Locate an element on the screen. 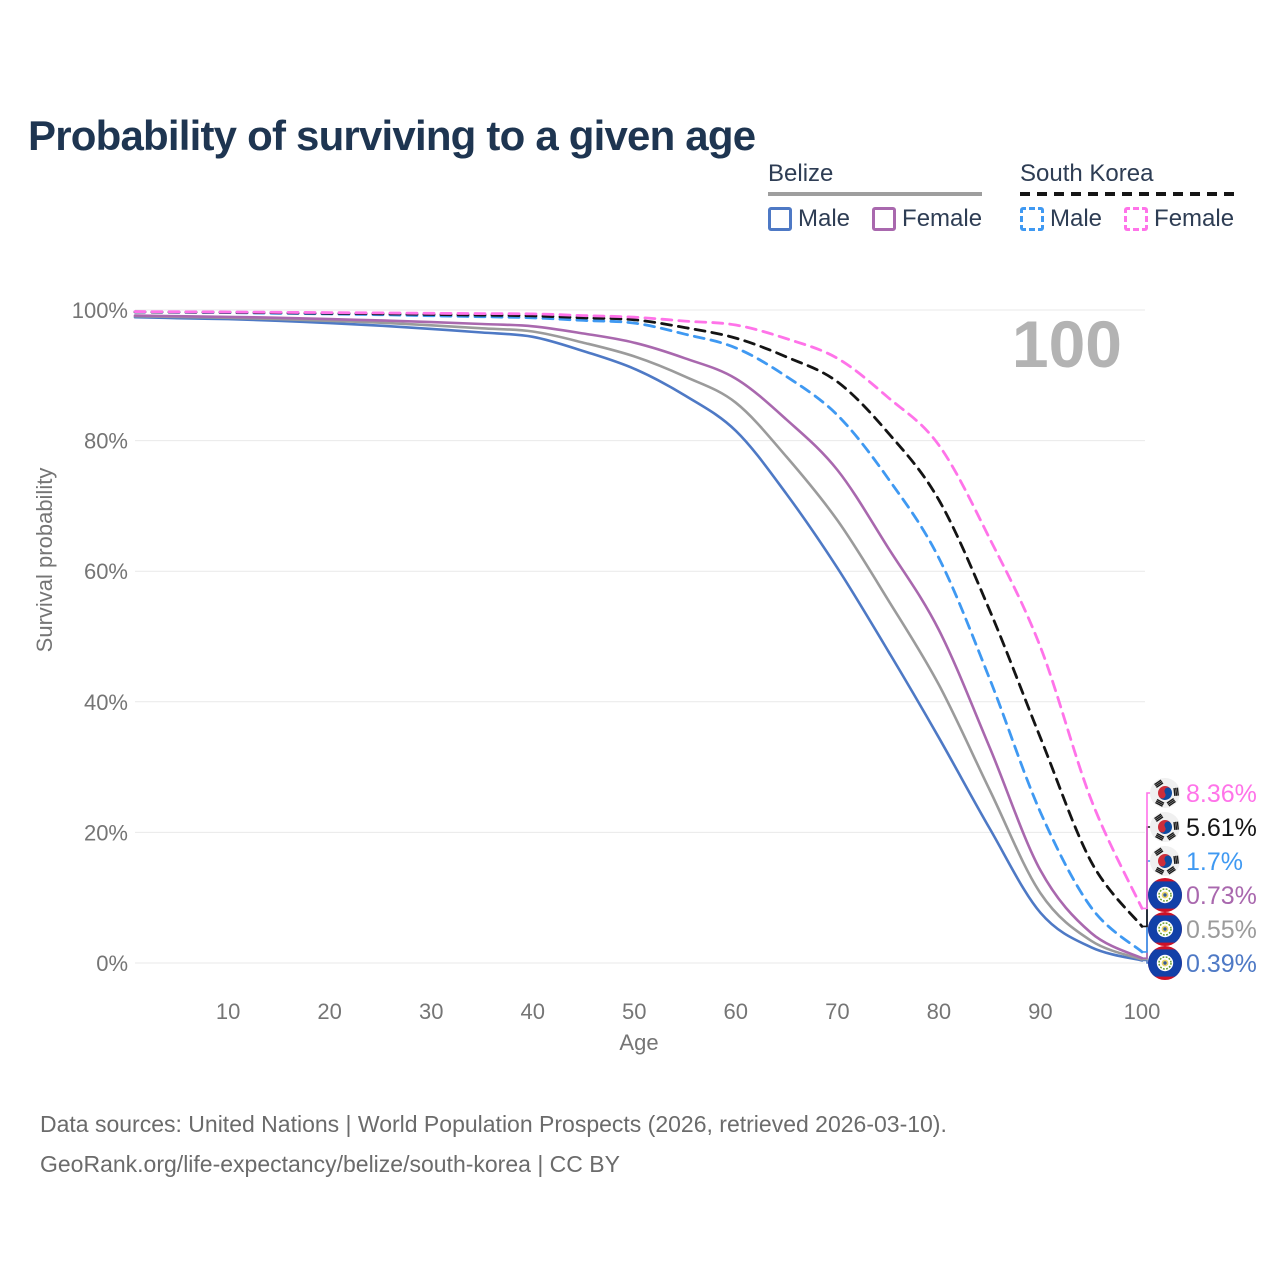 This screenshot has width=1280, height=1280. legend-label-belize-female: Female is located at coordinates (942, 218).